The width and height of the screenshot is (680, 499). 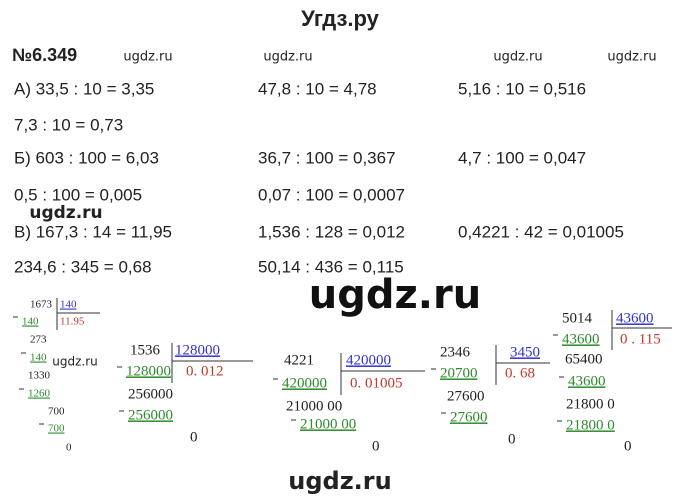 What do you see at coordinates (327, 157) in the screenshot?
I see `equation: 36,7 : 100 = 0,367` at bounding box center [327, 157].